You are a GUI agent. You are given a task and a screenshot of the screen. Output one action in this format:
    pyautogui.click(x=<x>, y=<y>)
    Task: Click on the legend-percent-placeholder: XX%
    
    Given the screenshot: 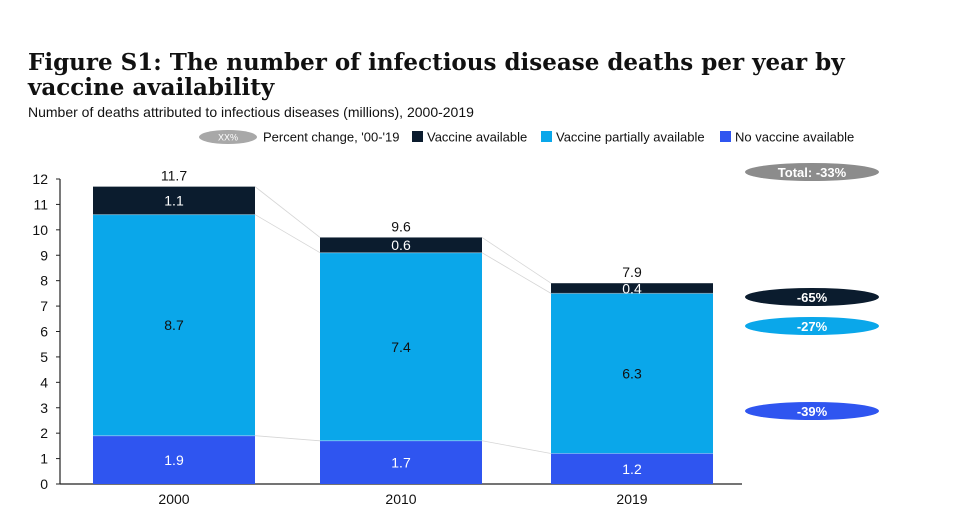 What is the action you would take?
    pyautogui.click(x=228, y=138)
    